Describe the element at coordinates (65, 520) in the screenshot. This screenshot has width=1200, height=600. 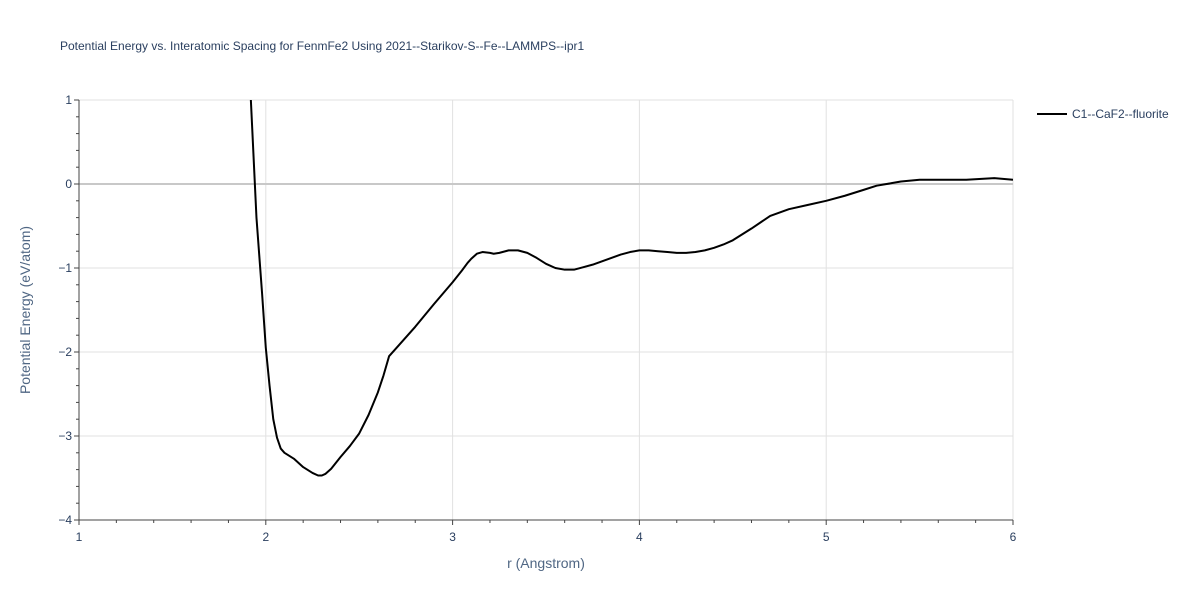
I see `y-tick-label: −4` at that location.